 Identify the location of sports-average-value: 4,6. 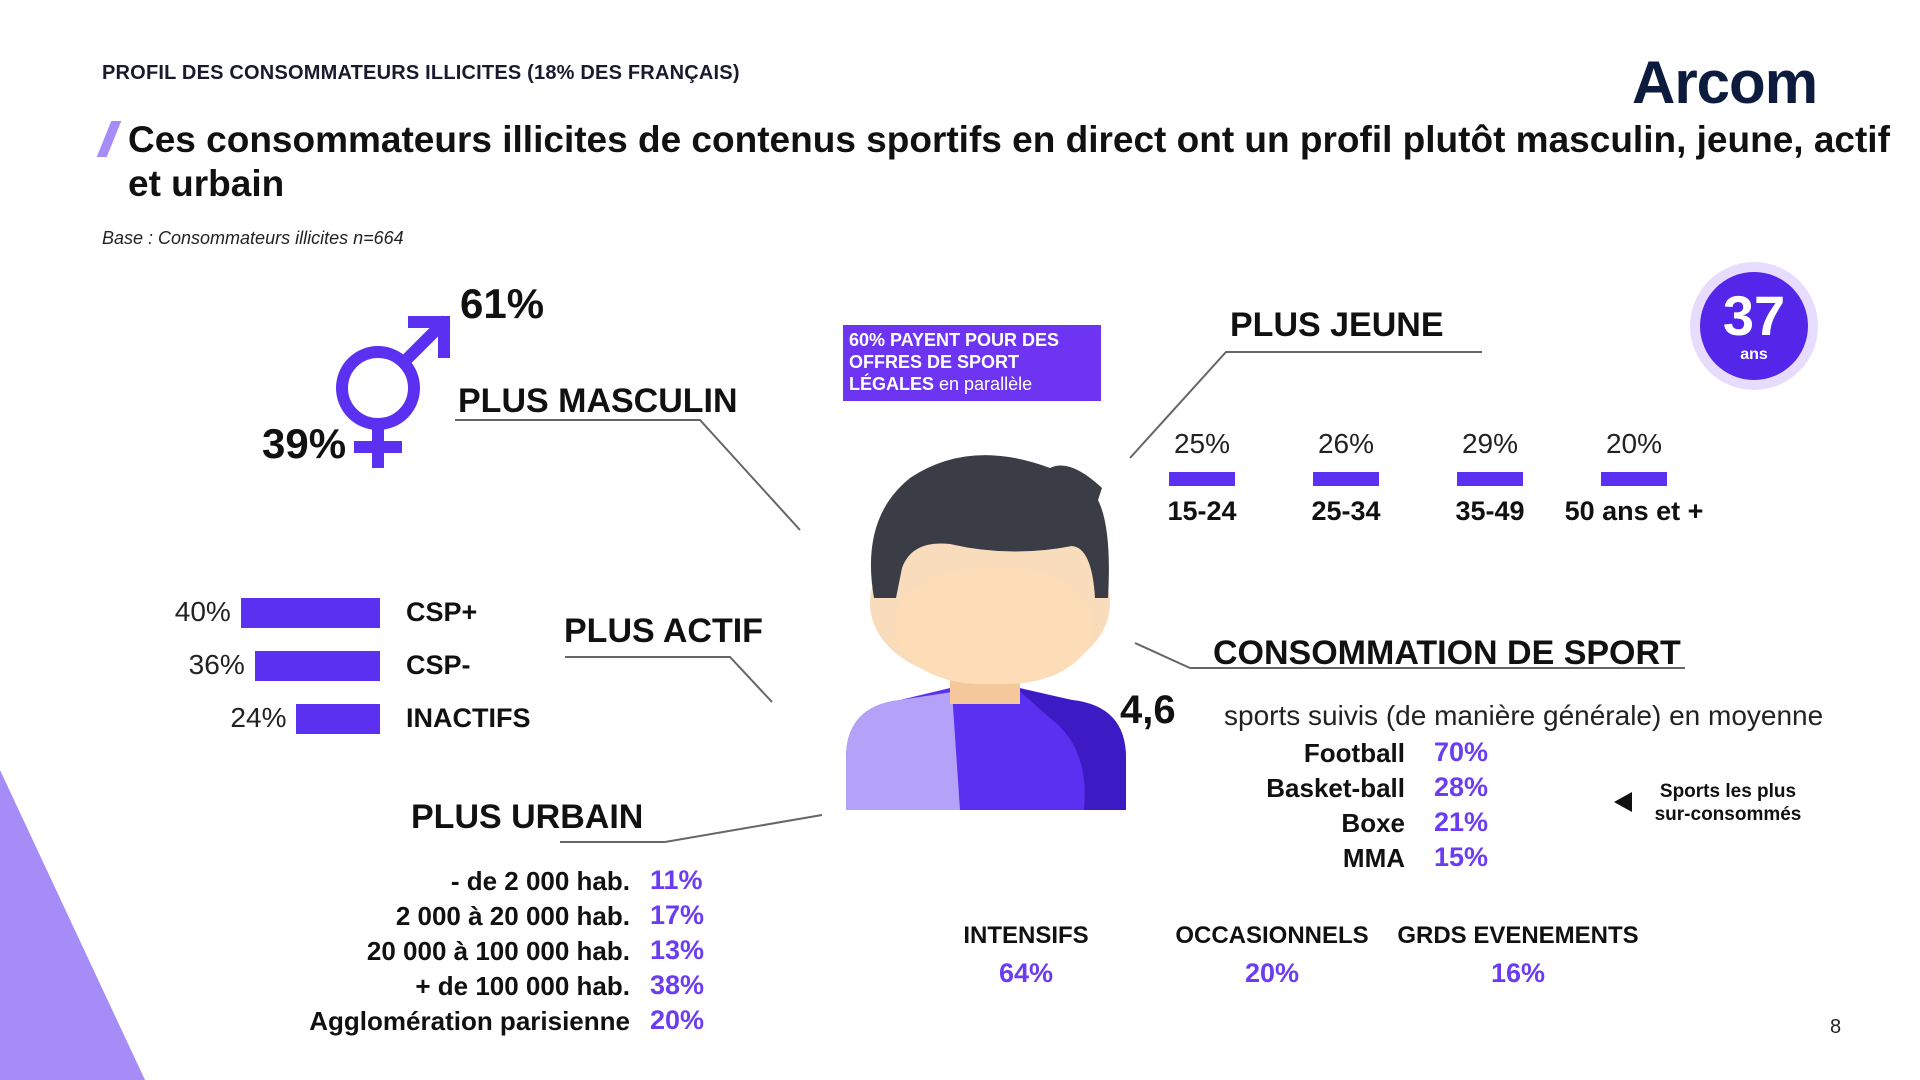
(1148, 710).